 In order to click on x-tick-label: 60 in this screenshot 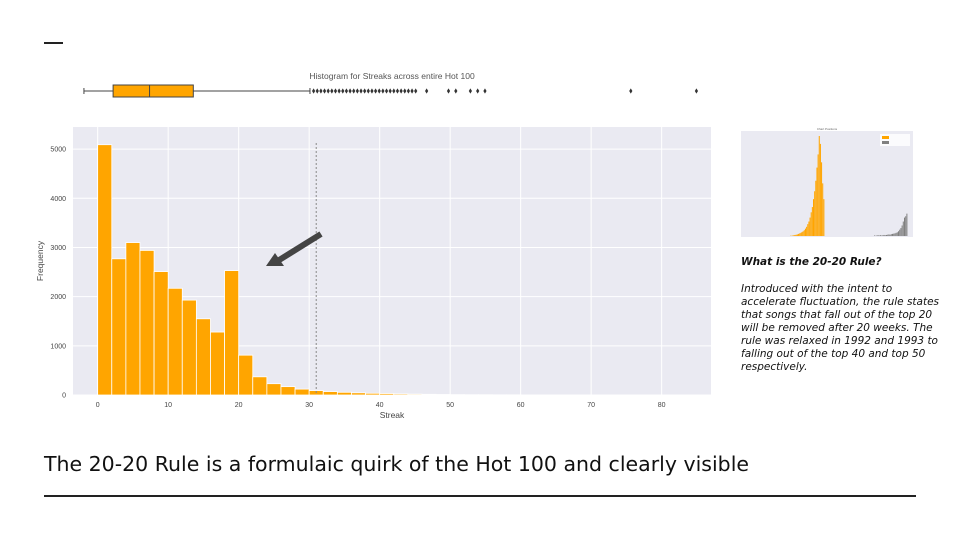, I will do `click(521, 405)`.